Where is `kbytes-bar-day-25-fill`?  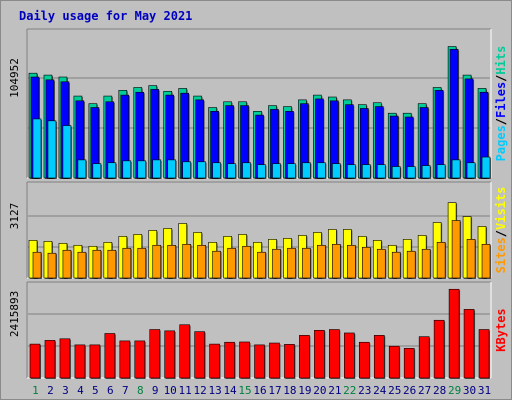
kbytes-bar-day-25-fill is located at coordinates (394, 362).